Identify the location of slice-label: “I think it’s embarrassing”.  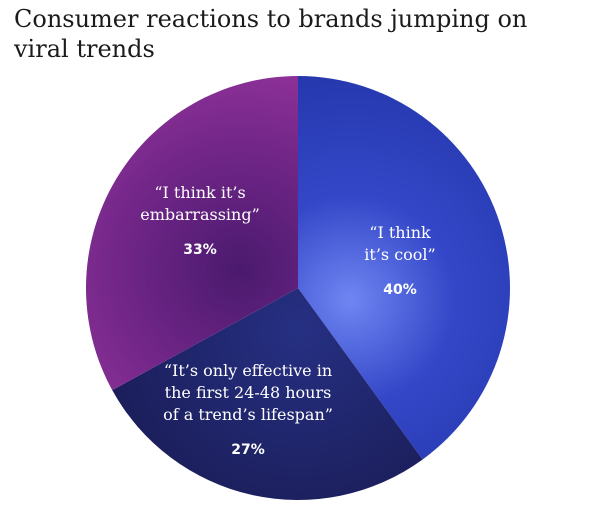
(200, 203).